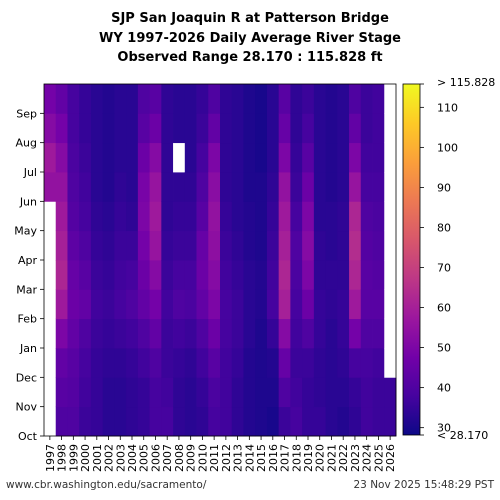 This screenshot has height=500, width=500. I want to click on cell-2006-feb, so click(155, 304).